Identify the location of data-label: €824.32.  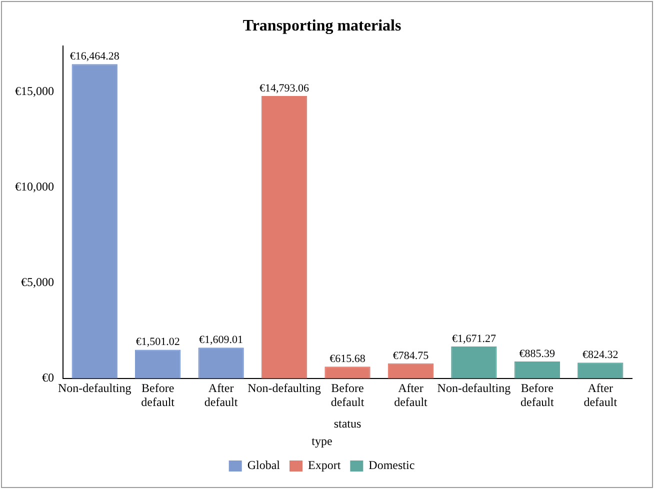
(600, 355).